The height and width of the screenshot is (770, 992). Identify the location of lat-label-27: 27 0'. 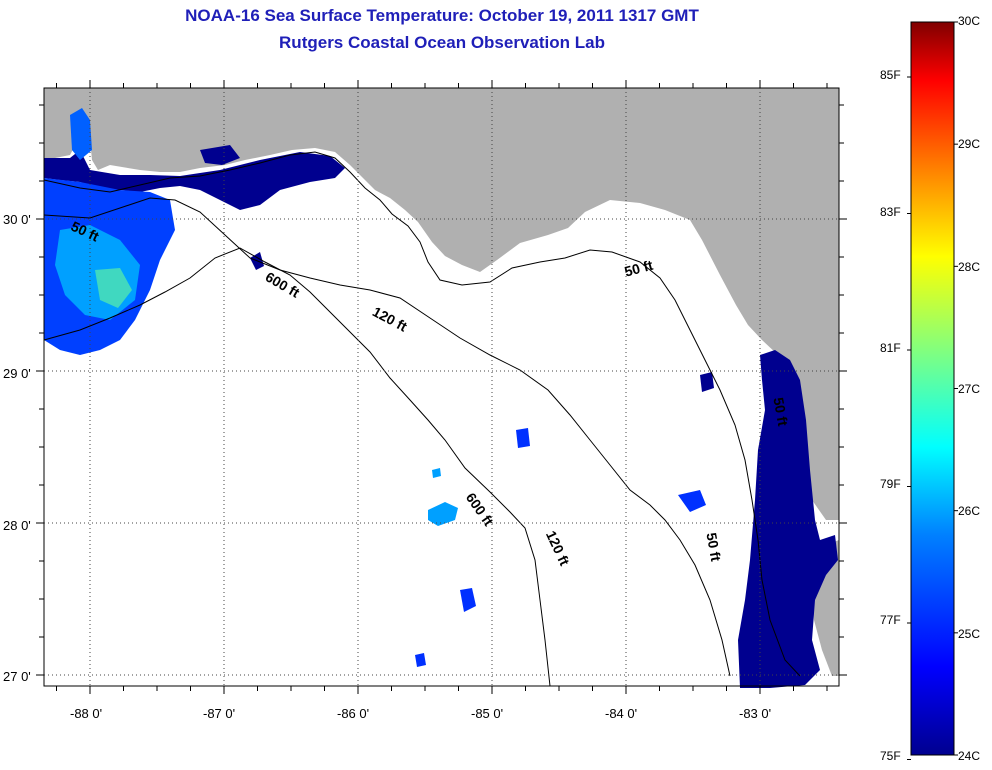
(17, 676).